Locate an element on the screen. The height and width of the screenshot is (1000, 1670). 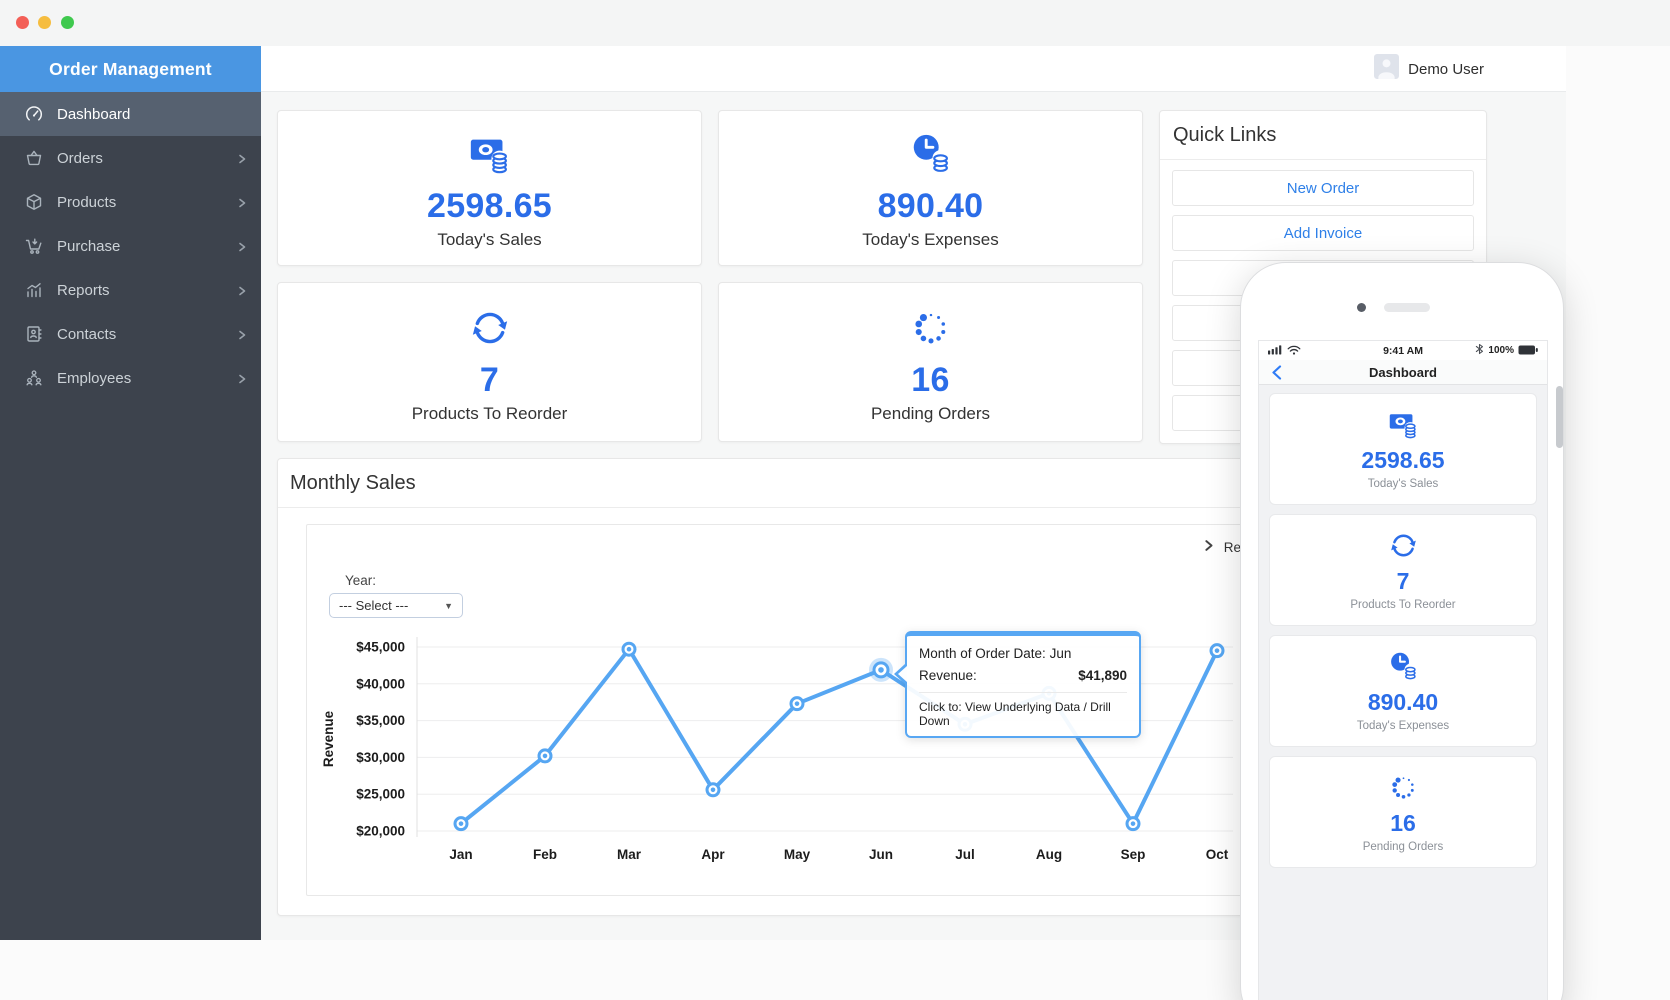
phone-stat-label: Products To Reorder is located at coordinates (1403, 605).